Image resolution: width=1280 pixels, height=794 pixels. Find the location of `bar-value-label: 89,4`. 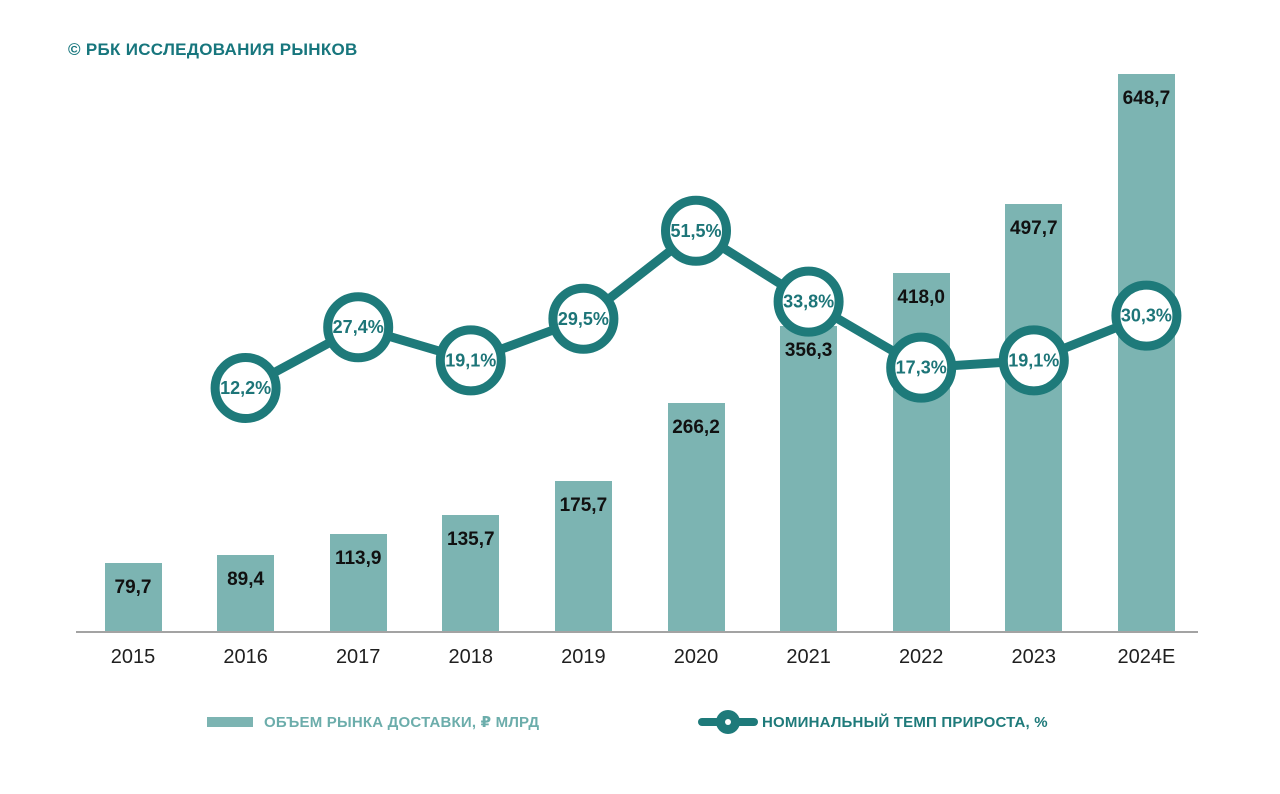

bar-value-label: 89,4 is located at coordinates (246, 580).